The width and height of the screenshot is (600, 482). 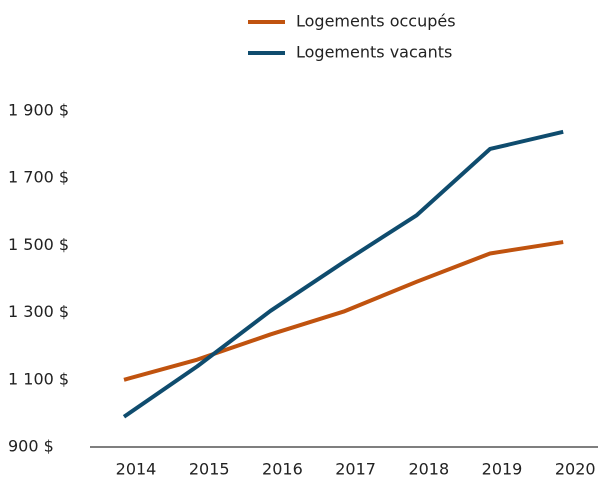 What do you see at coordinates (502, 469) in the screenshot?
I see `x-tick-label: 2019` at bounding box center [502, 469].